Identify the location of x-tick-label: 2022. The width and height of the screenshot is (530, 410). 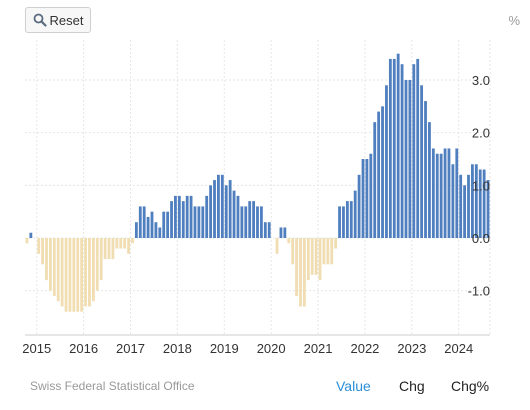
(364, 348).